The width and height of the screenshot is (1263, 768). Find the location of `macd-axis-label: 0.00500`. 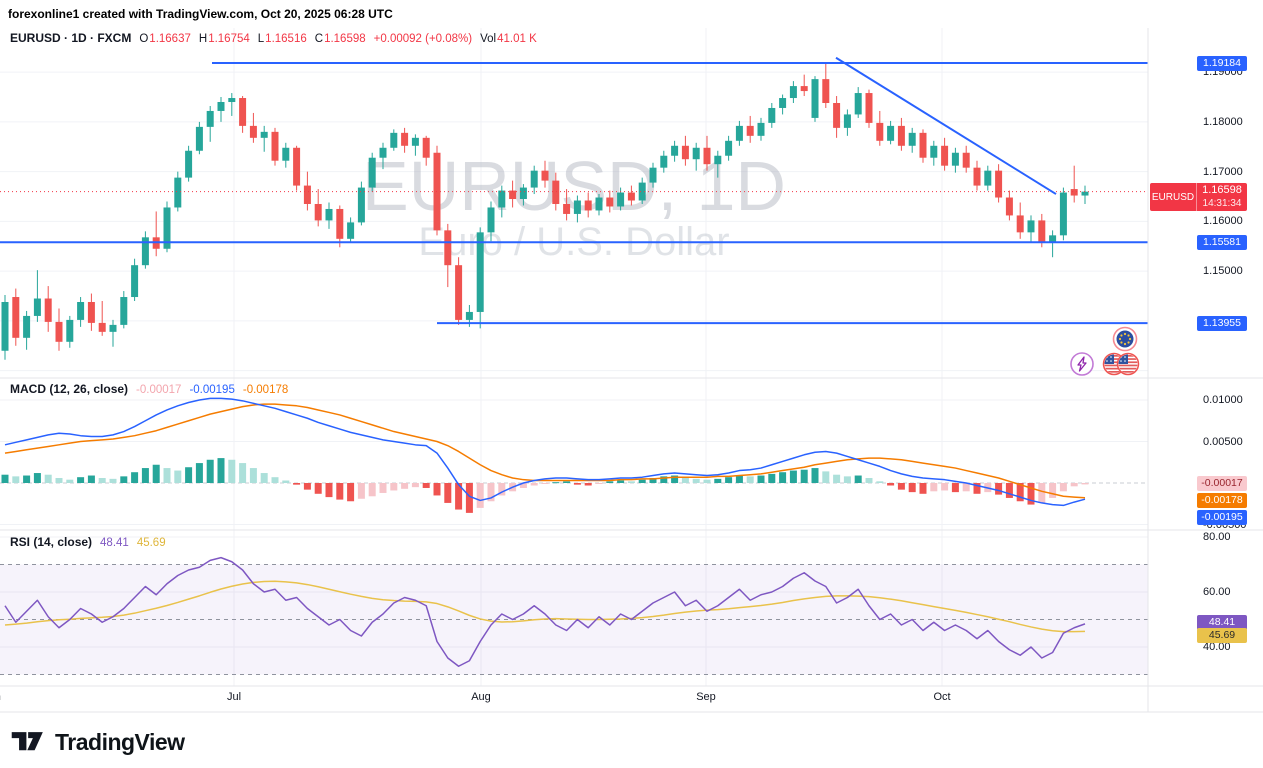

macd-axis-label: 0.00500 is located at coordinates (1223, 441).